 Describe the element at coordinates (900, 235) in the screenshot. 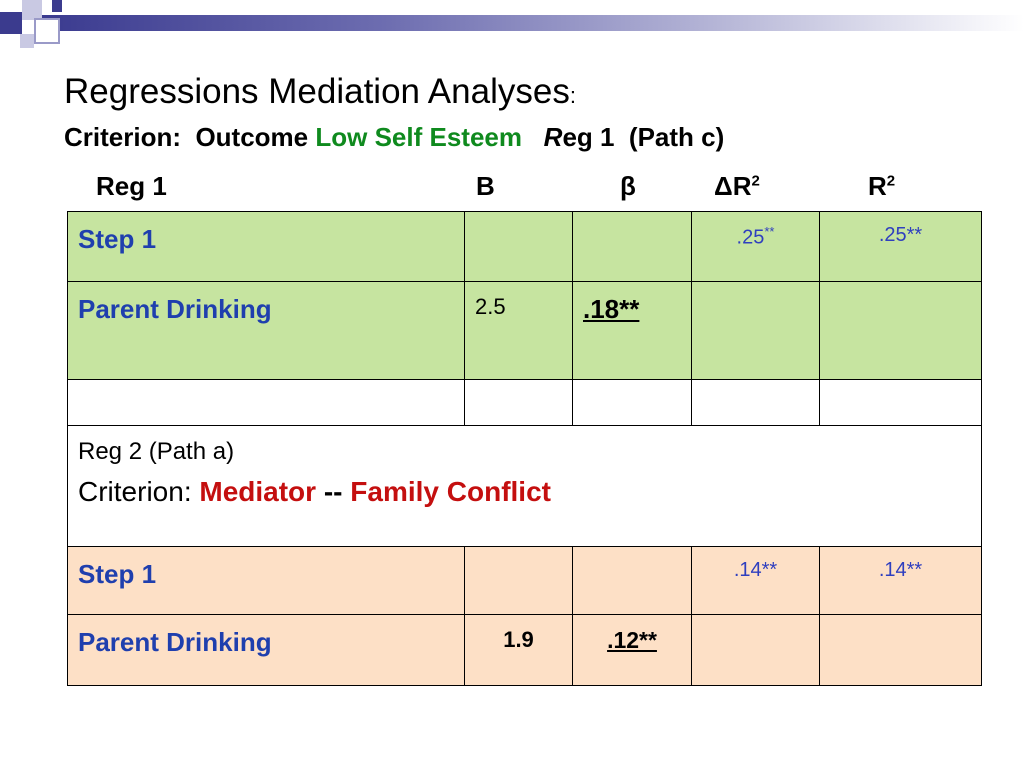

I see `r2-value: .25**` at that location.